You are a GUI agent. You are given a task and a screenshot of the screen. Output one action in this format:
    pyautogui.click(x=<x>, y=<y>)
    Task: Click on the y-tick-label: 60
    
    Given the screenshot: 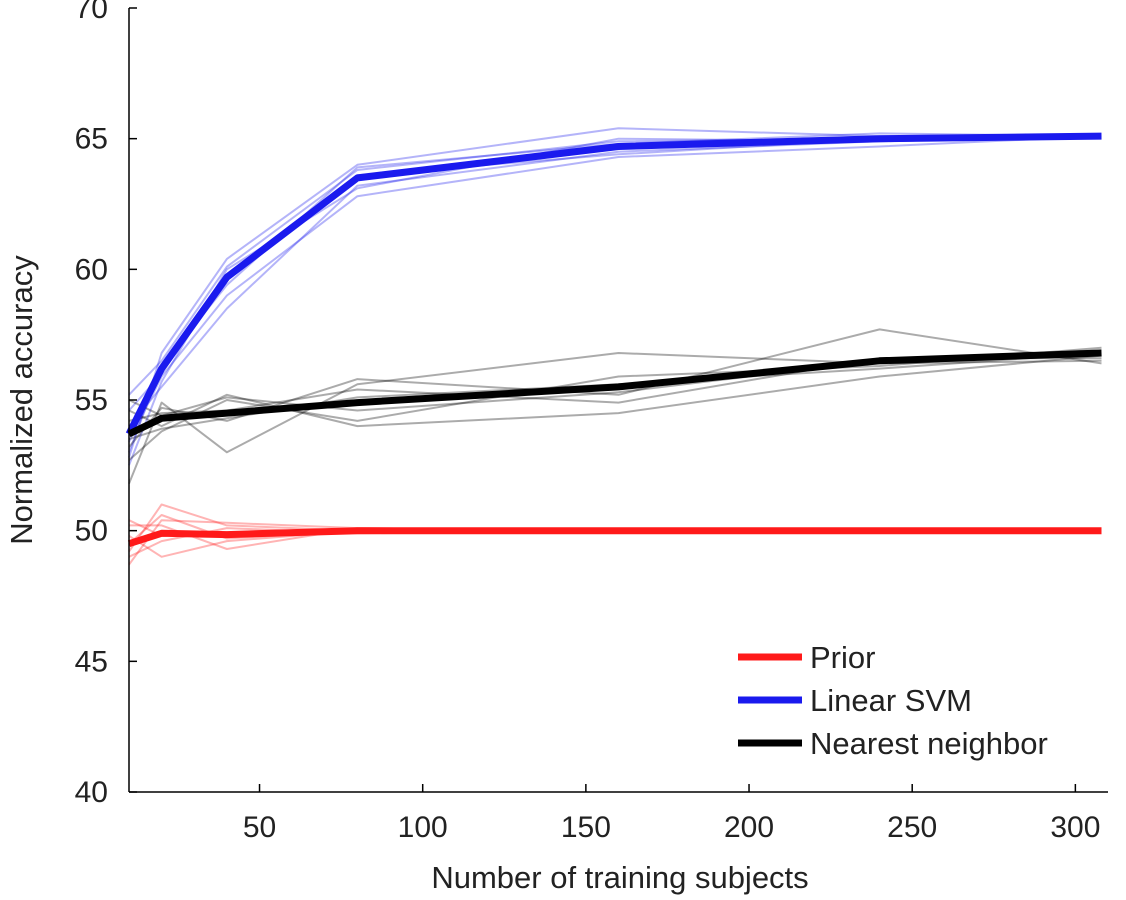 What is the action you would take?
    pyautogui.click(x=91, y=269)
    